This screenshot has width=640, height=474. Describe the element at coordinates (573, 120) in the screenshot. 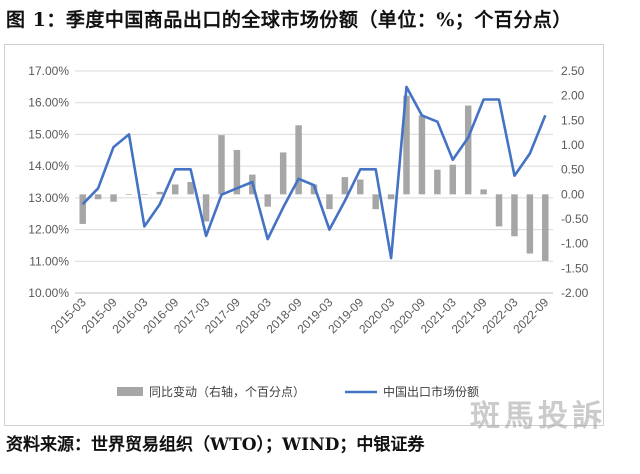

I see `right-tick-label: 1.50` at that location.